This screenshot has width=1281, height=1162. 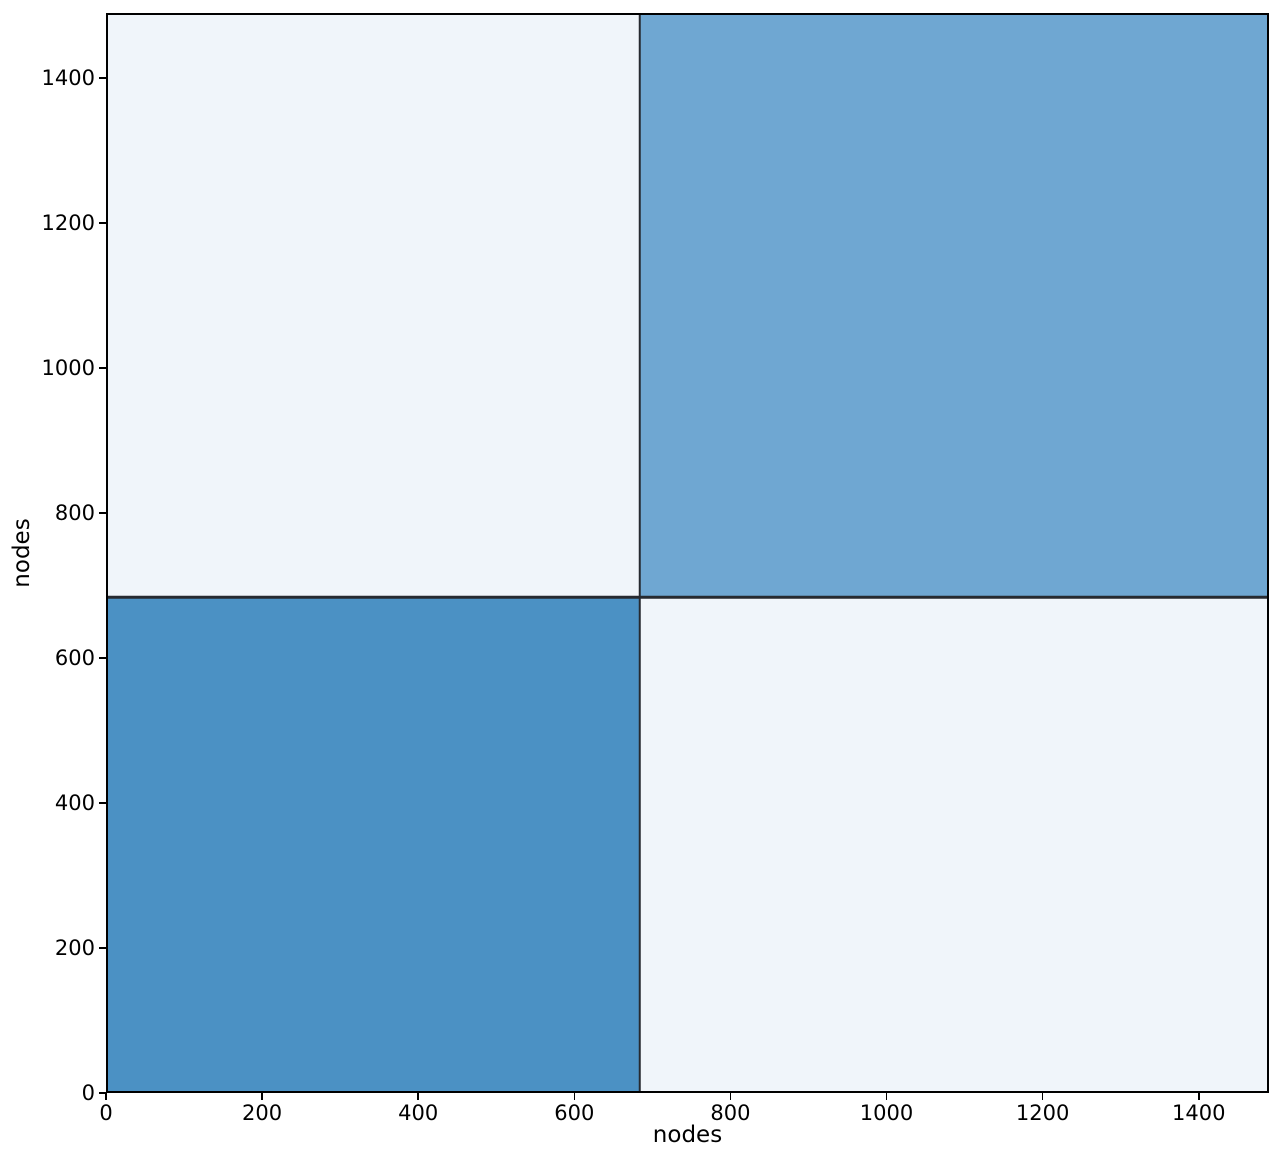 I want to click on x-tick-label: 600, so click(x=574, y=1113).